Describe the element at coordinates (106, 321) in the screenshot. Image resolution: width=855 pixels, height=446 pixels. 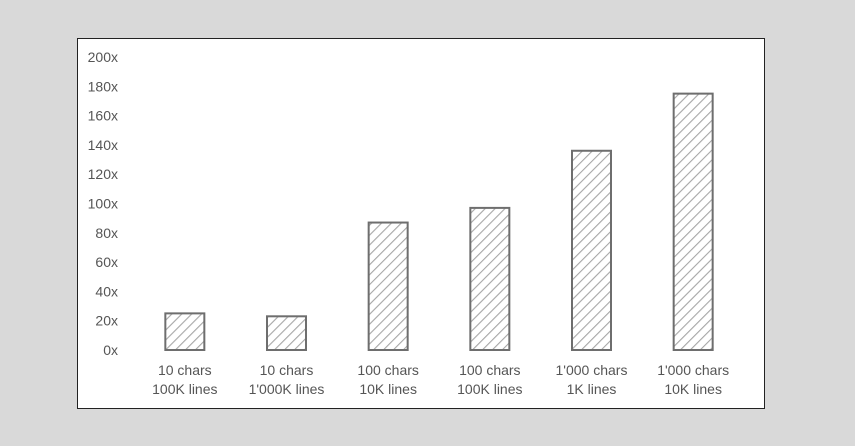
I see `y-tick-label: 20x` at that location.